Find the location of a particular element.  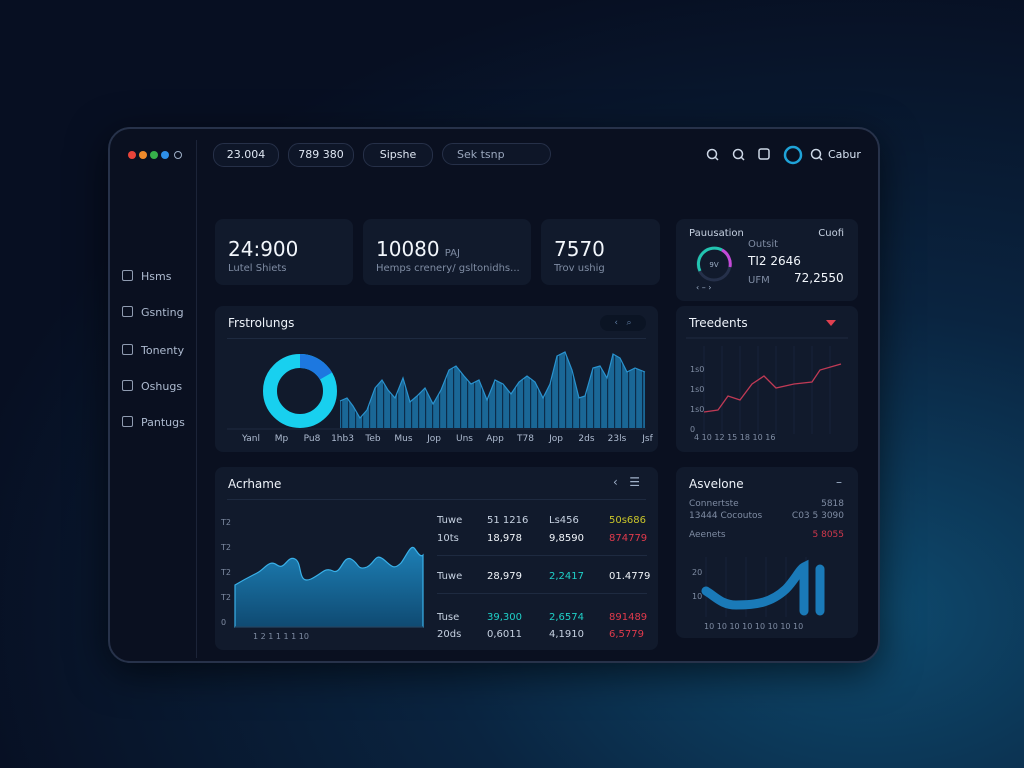

stat-card: 24:900 Lutel Shiets is located at coordinates (284, 252).